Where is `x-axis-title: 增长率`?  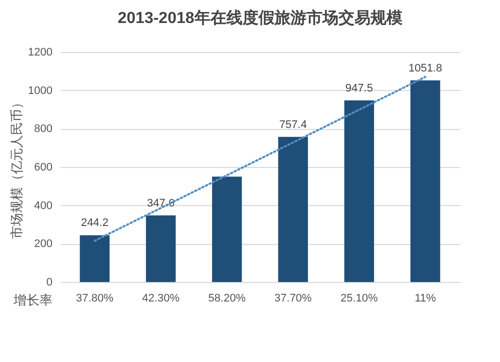 x-axis-title: 增长率 is located at coordinates (32, 300).